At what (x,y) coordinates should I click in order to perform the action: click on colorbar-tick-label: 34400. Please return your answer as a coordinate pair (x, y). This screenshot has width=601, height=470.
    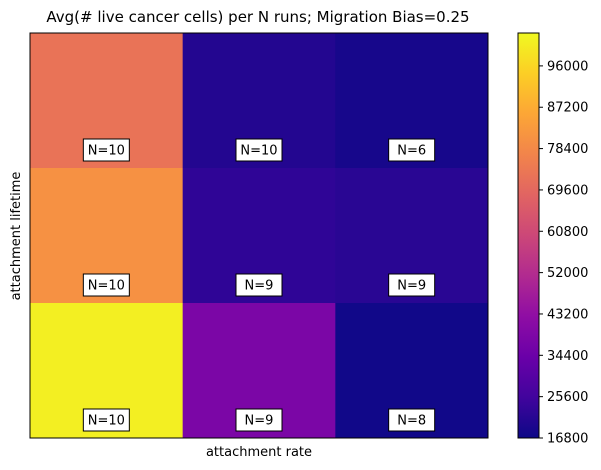
    Looking at the image, I should click on (567, 356).